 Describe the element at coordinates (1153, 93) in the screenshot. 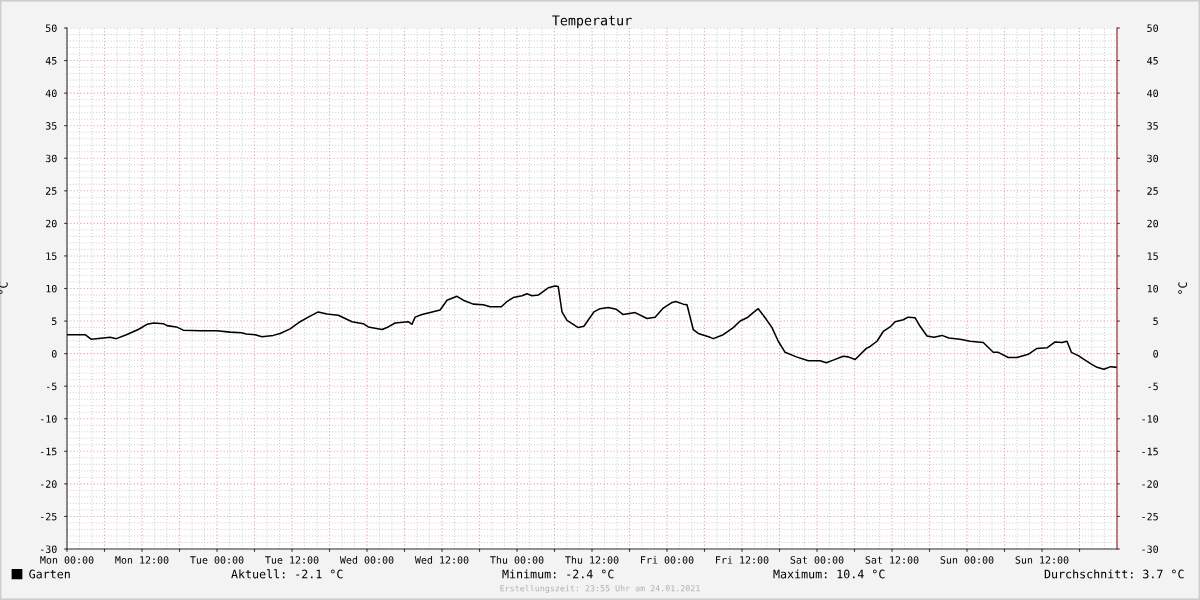

I see `y2-tick-label: 40` at that location.